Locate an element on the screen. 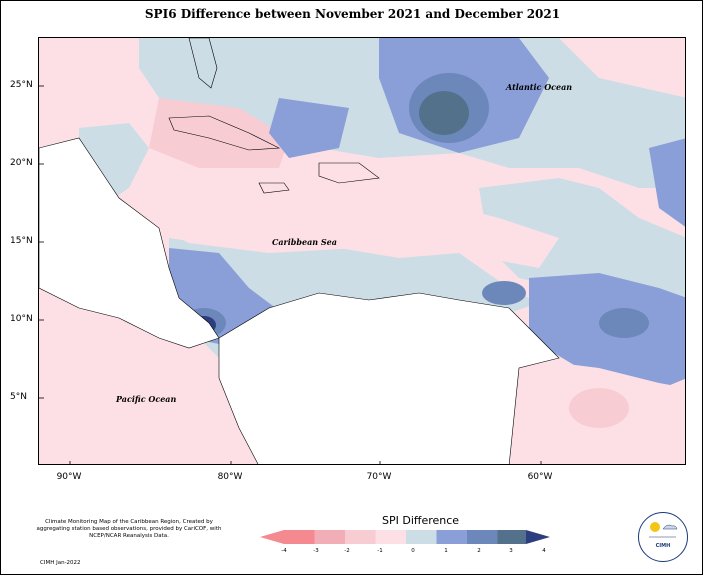 The height and width of the screenshot is (577, 705). land-south-america is located at coordinates (389, 378).